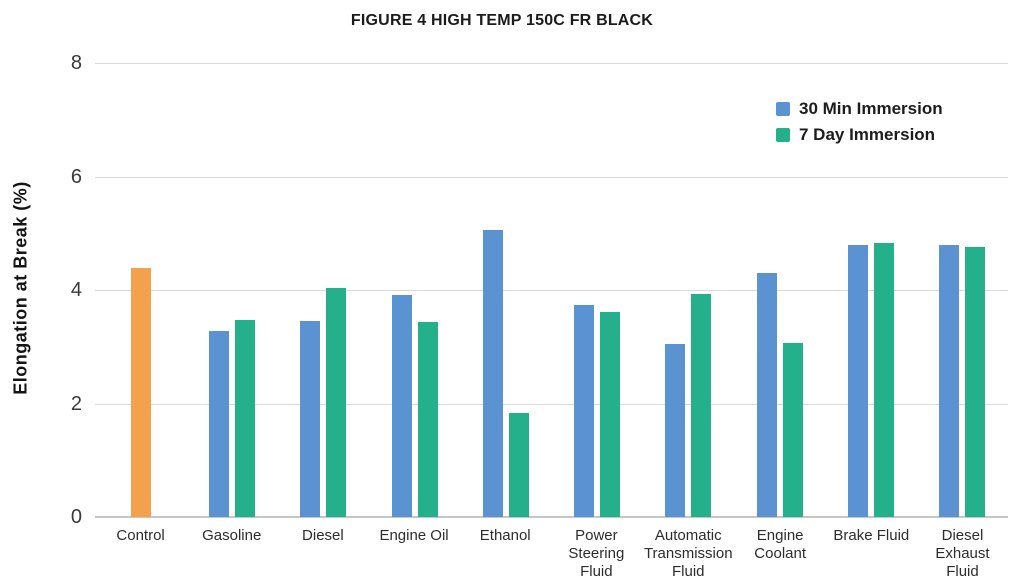 The width and height of the screenshot is (1024, 583). Describe the element at coordinates (780, 544) in the screenshot. I see `x-axis-label: Engine Coolant` at that location.